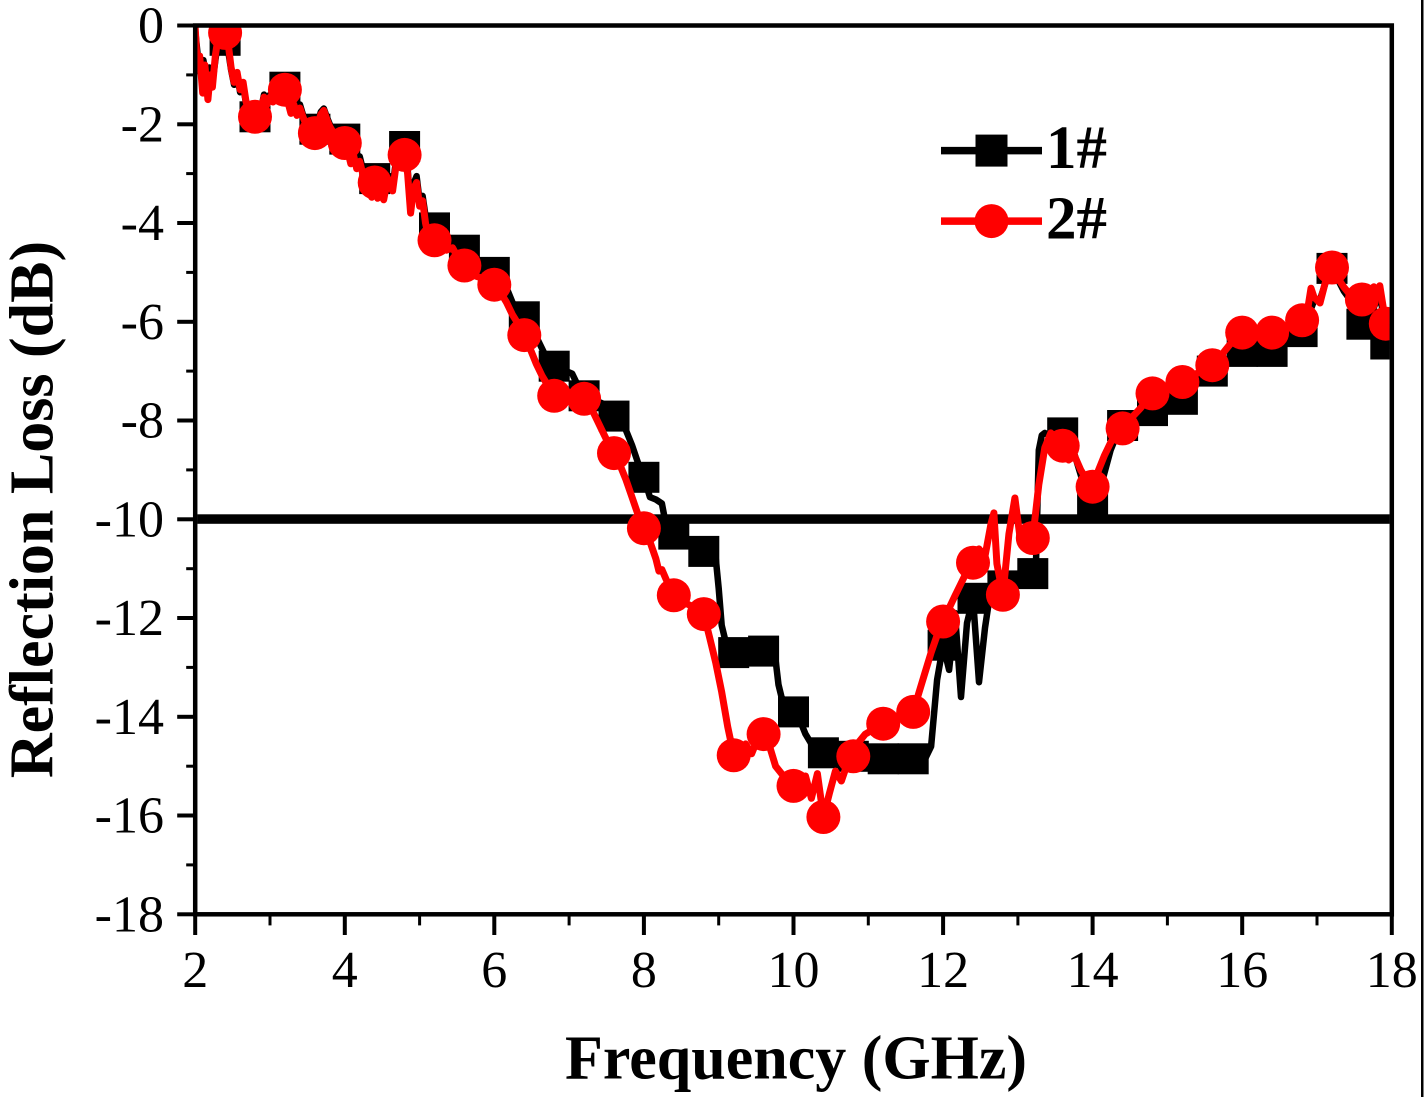 The height and width of the screenshot is (1097, 1424). Describe the element at coordinates (794, 970) in the screenshot. I see `svg-text: 10` at that location.